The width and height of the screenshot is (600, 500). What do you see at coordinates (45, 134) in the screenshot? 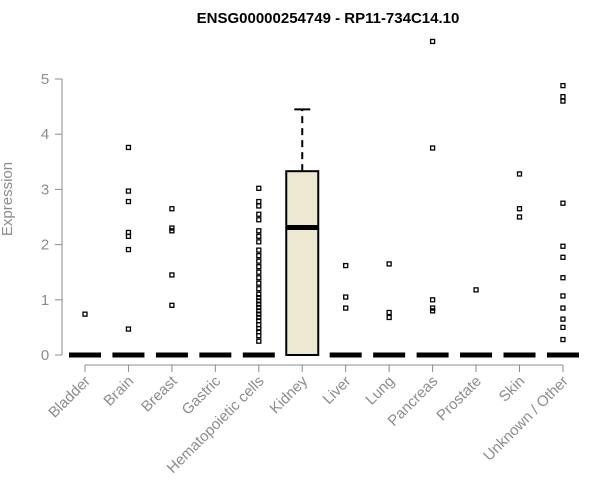
I see `y-tick-label: 4` at bounding box center [45, 134].